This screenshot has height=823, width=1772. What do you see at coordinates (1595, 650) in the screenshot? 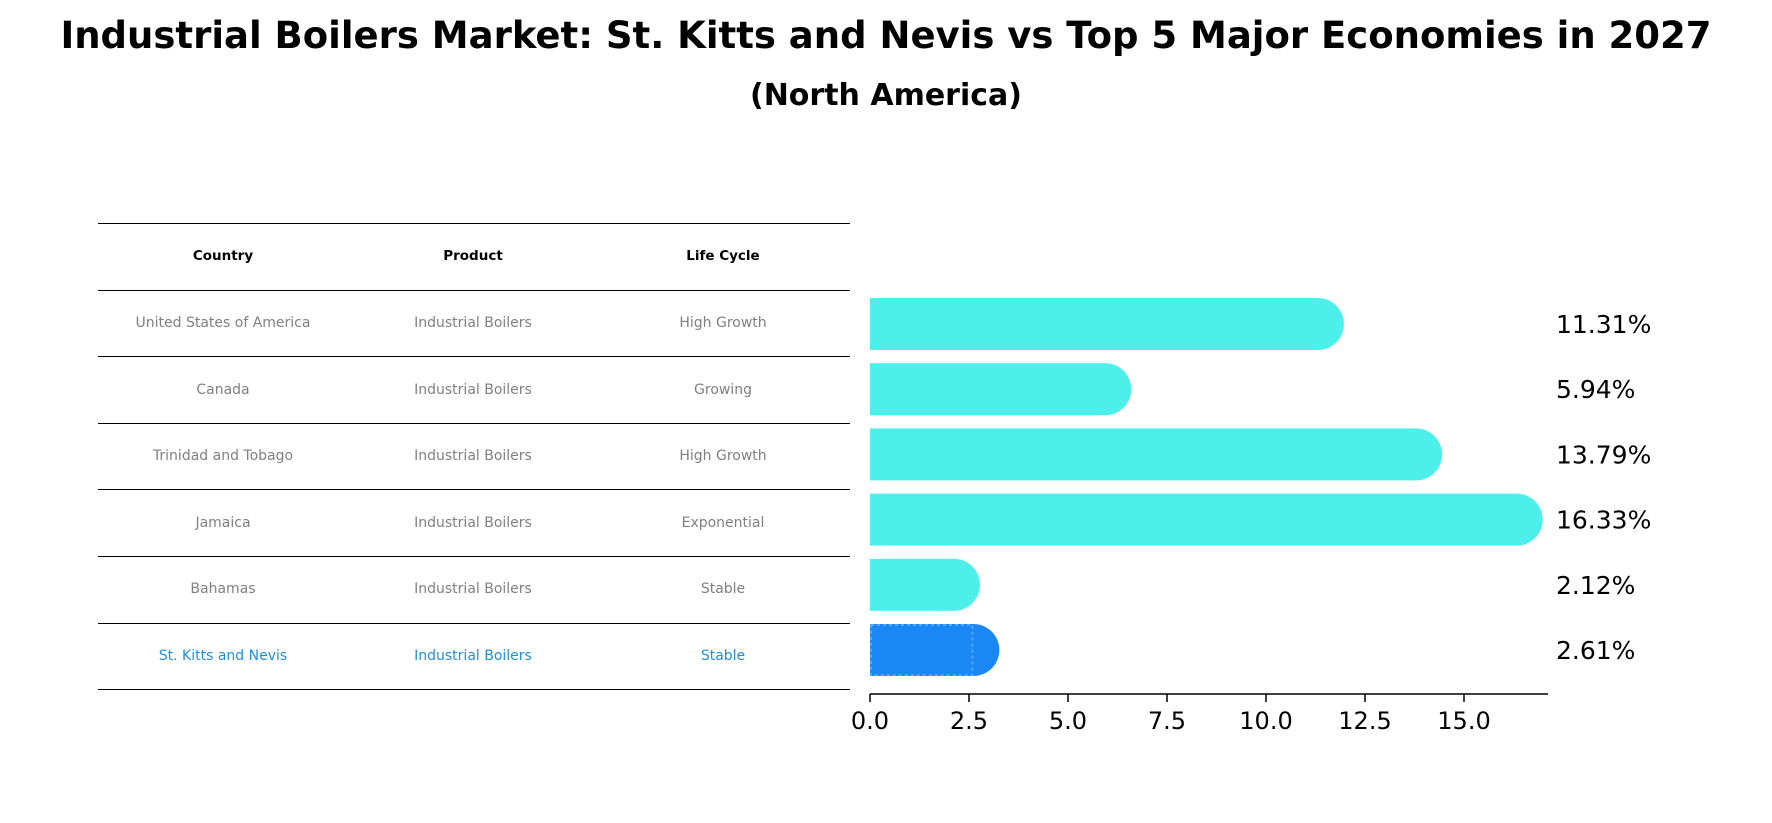
I see `data-label: 2.61%` at bounding box center [1595, 650].